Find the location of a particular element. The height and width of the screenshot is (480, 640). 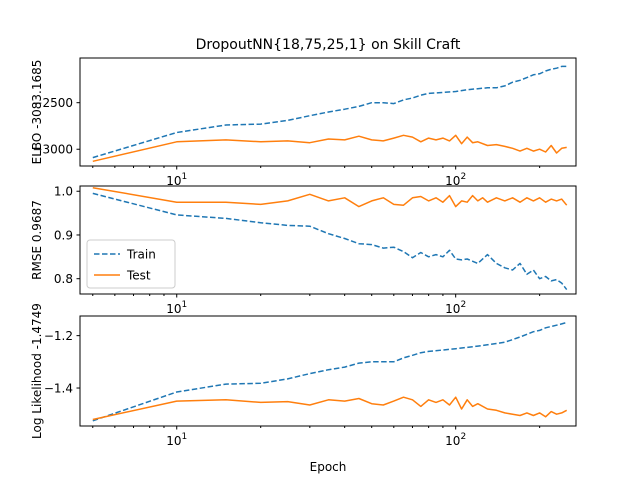

x-axis-title: Epoch is located at coordinates (328, 467).